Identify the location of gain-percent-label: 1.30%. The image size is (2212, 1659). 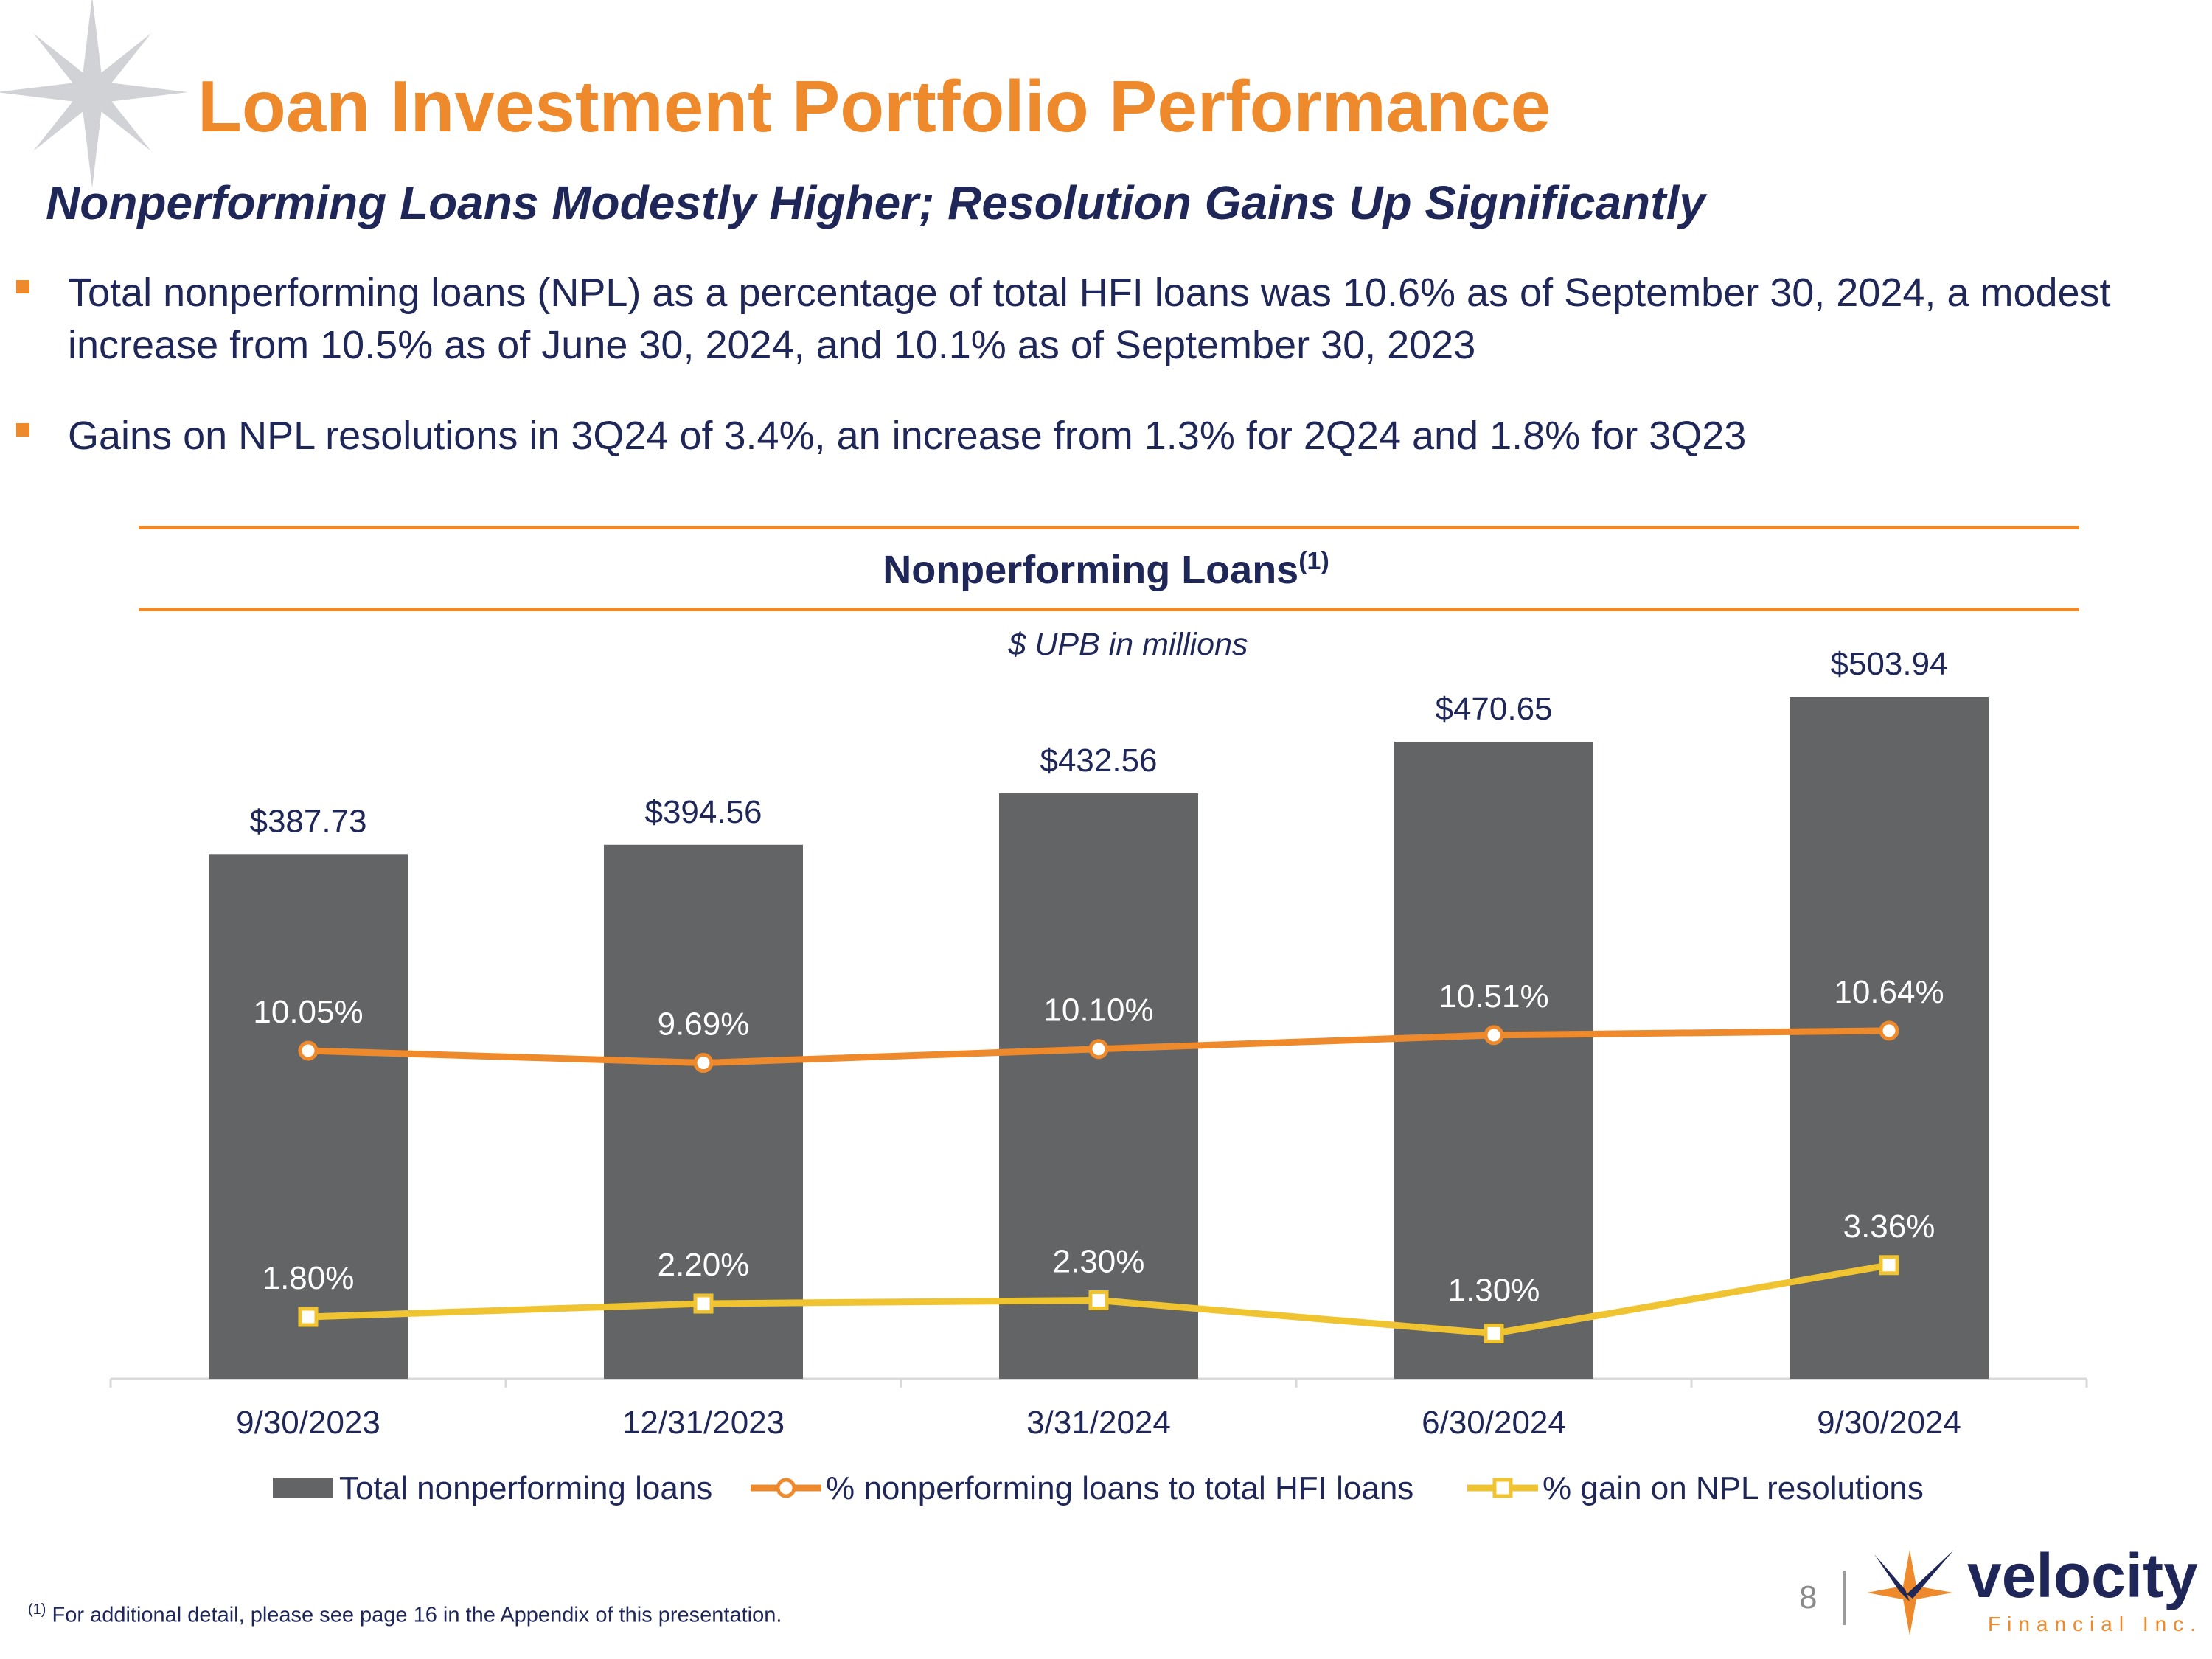
(1494, 1291).